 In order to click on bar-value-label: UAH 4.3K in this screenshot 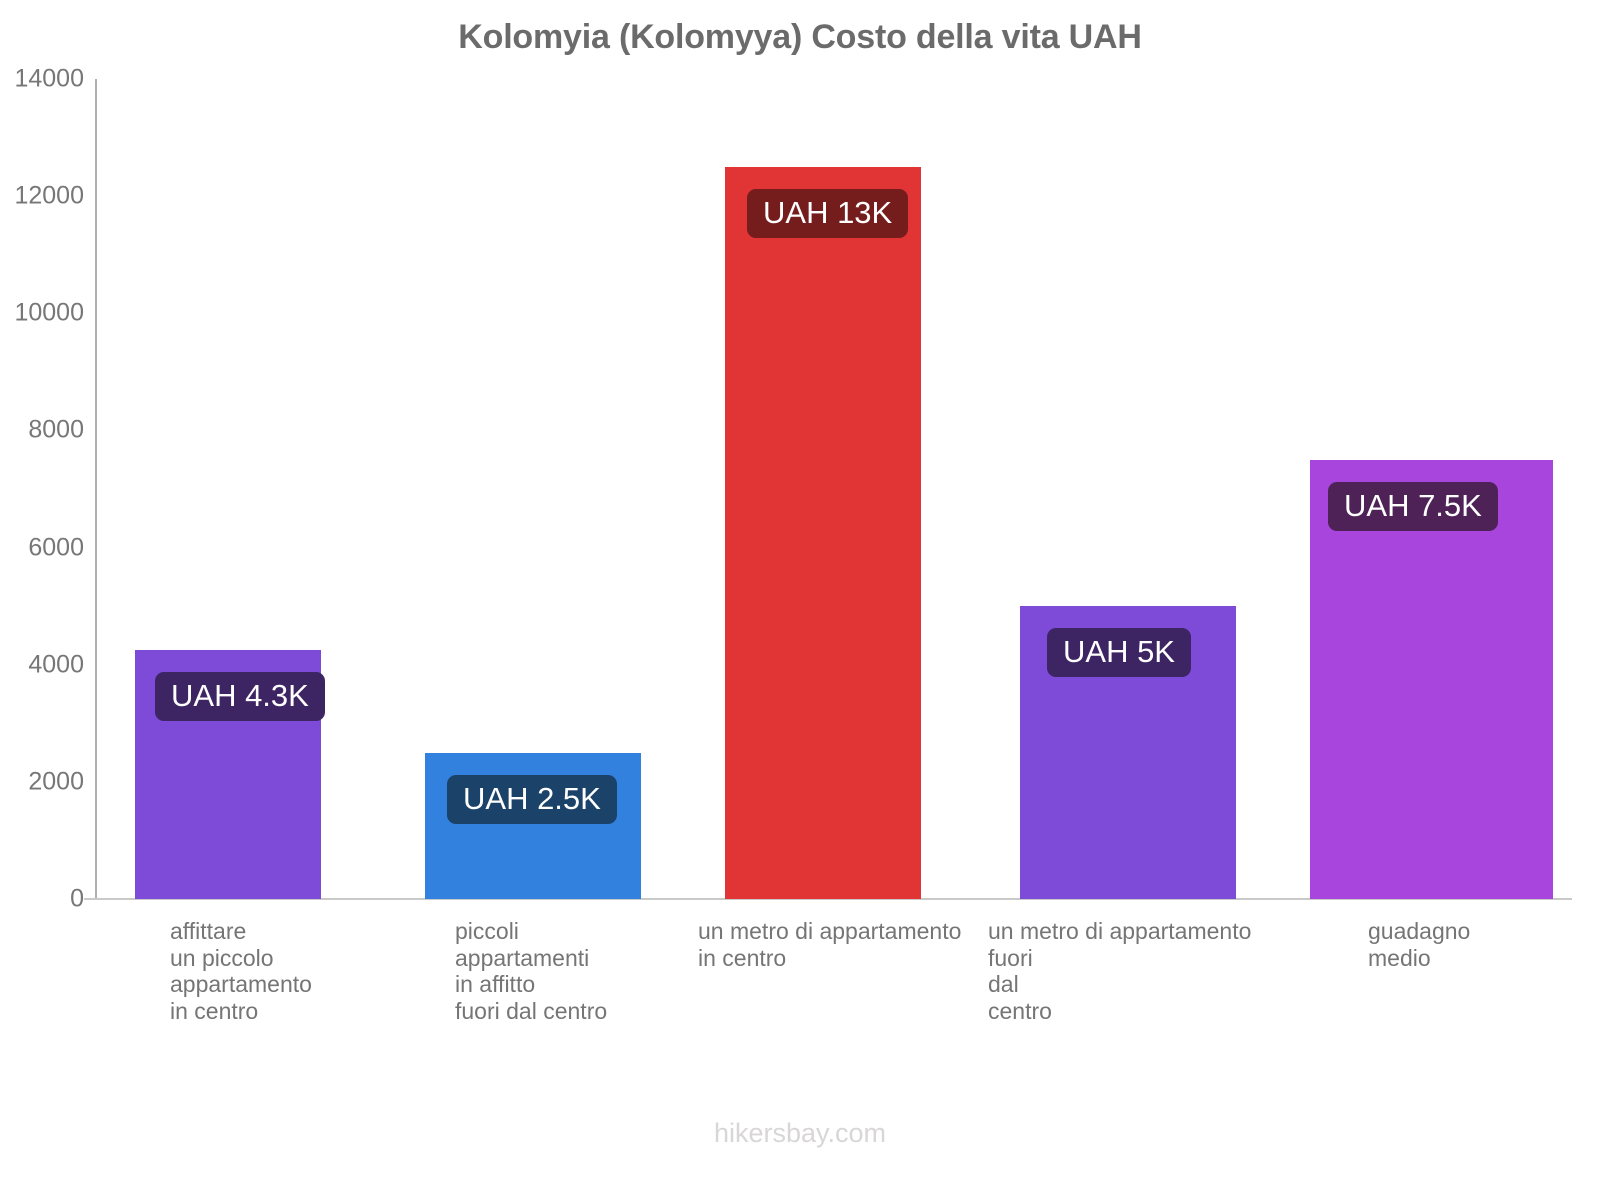, I will do `click(240, 697)`.